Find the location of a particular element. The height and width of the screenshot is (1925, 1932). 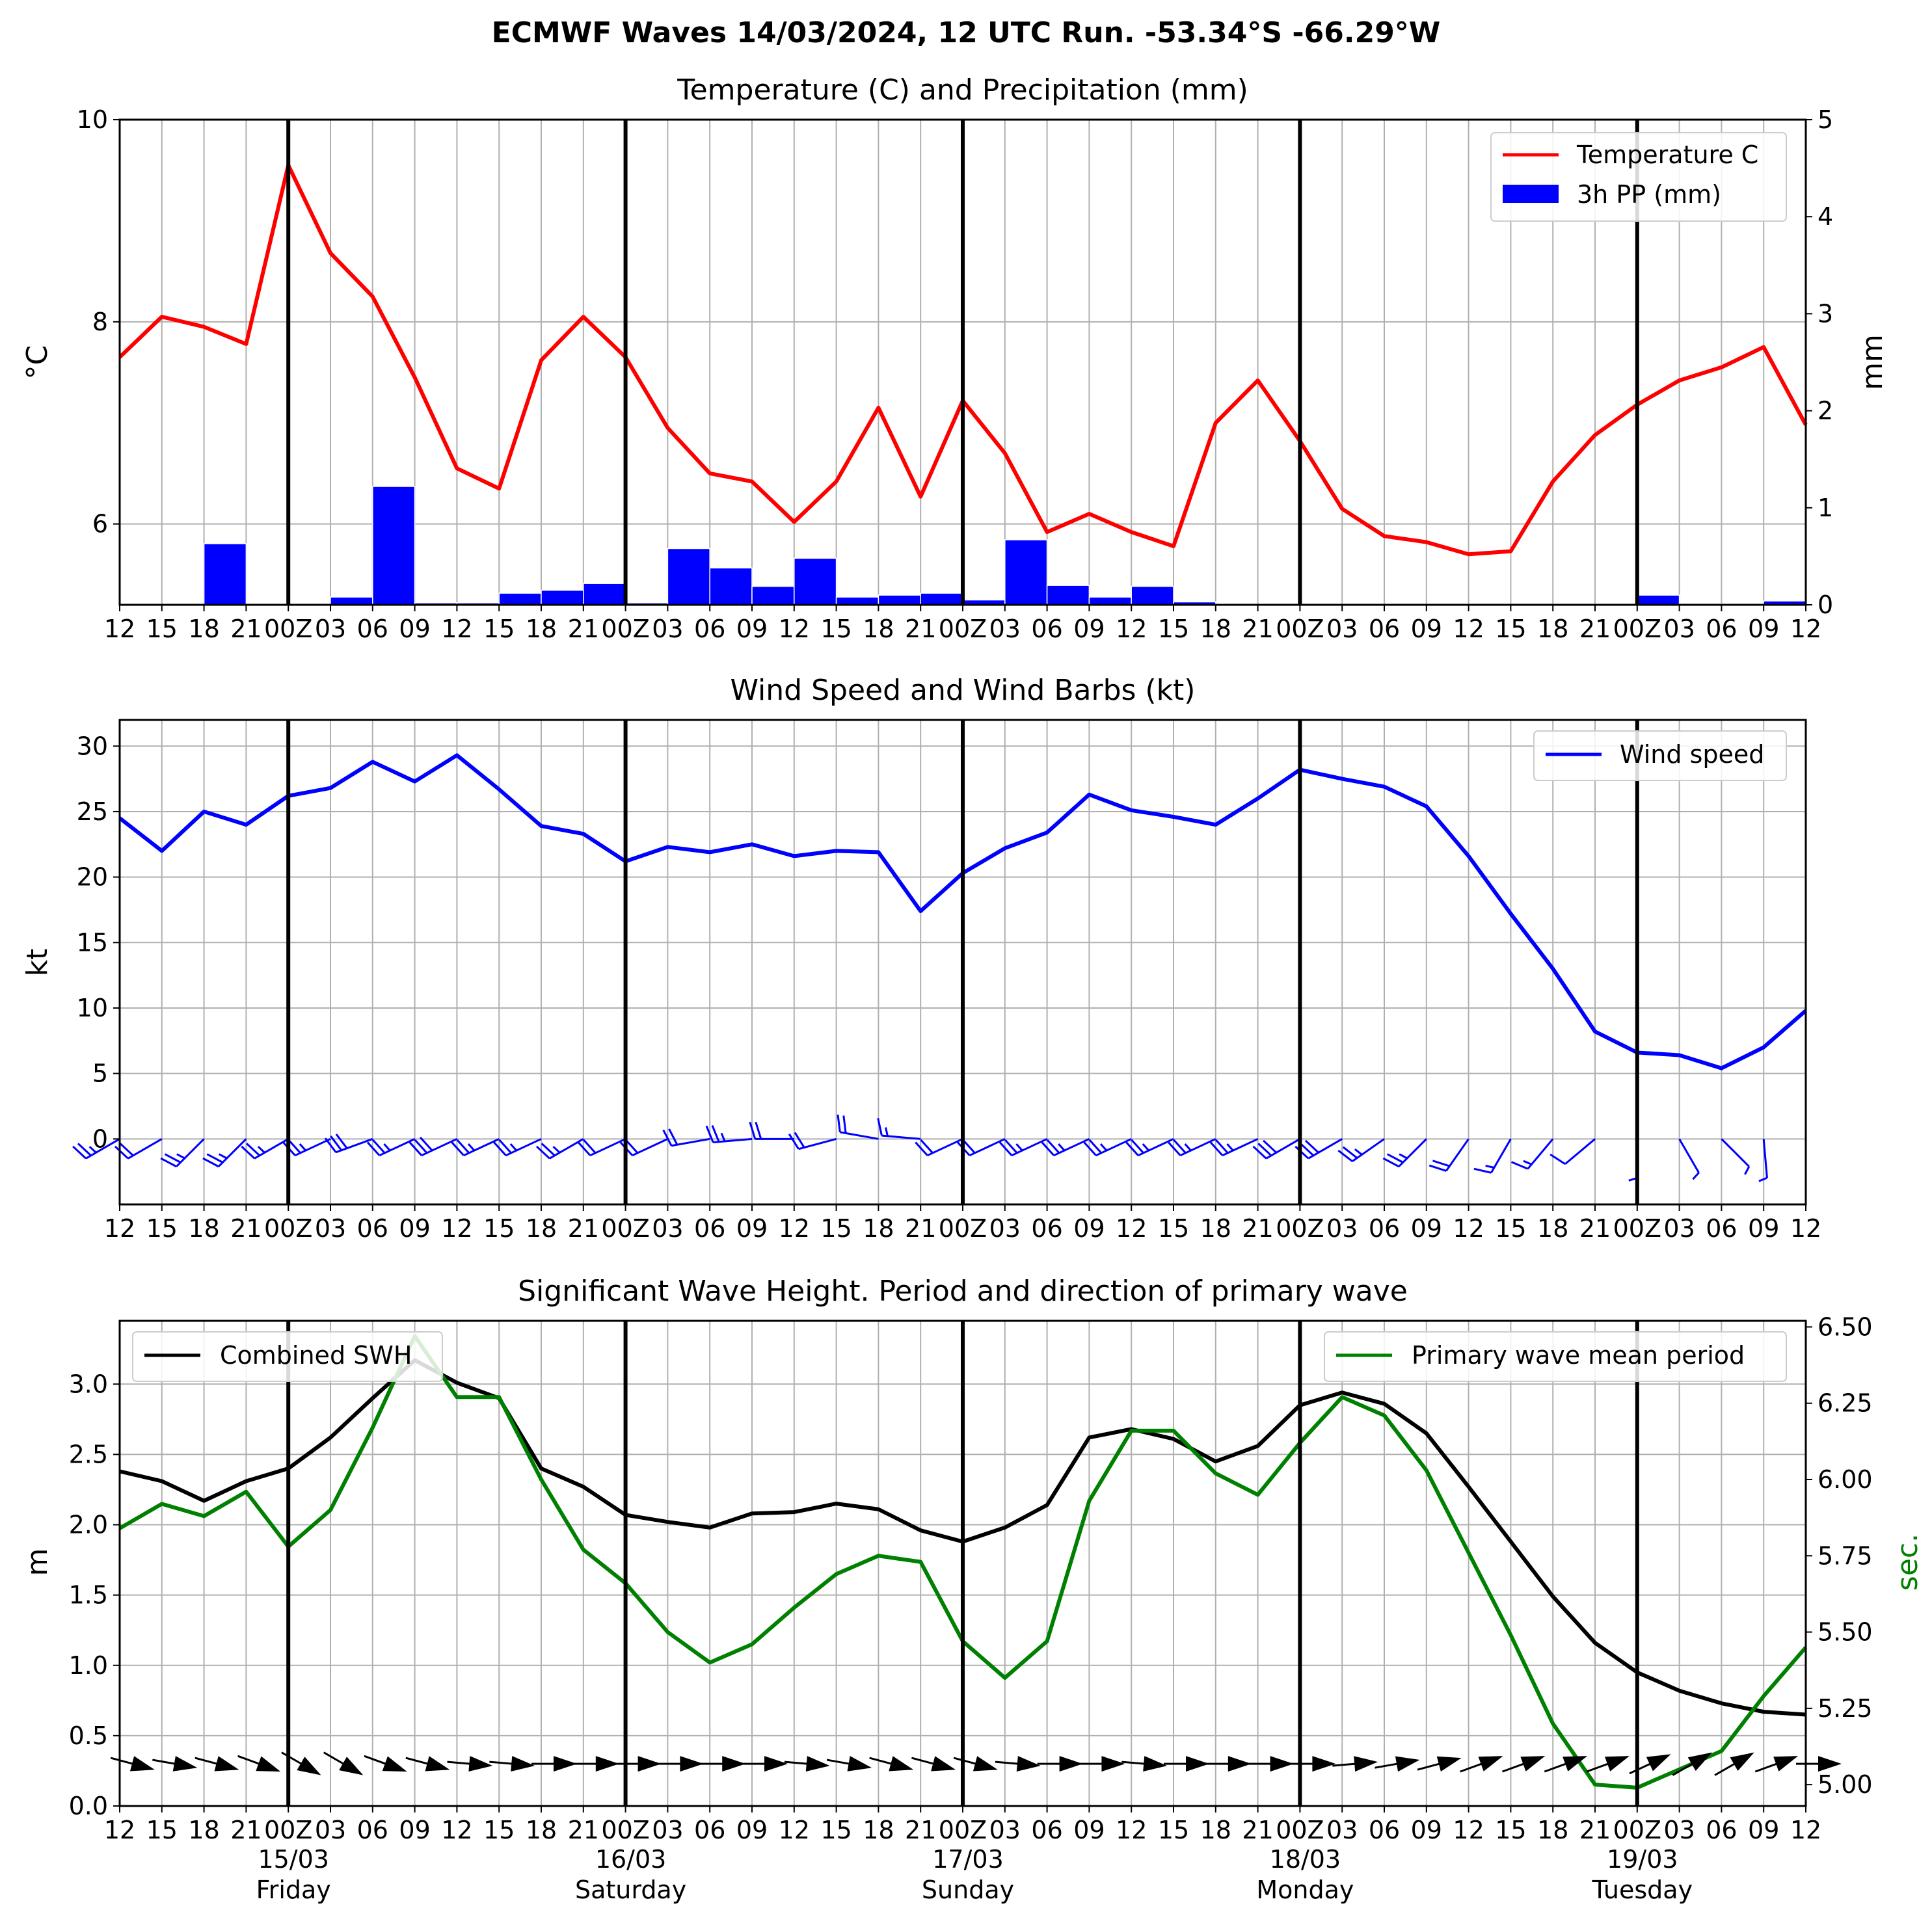

date-label: 16/03 is located at coordinates (631, 1860).